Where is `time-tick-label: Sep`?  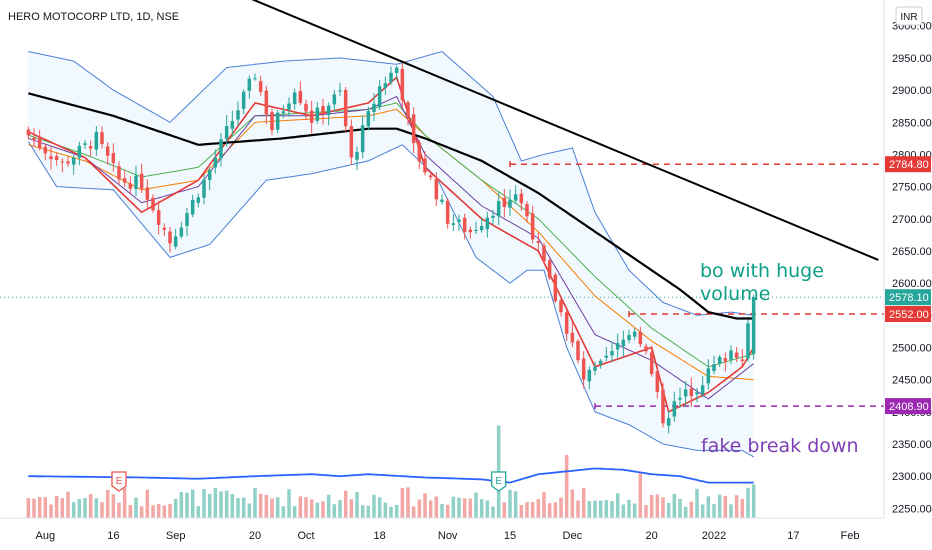 time-tick-label: Sep is located at coordinates (176, 536).